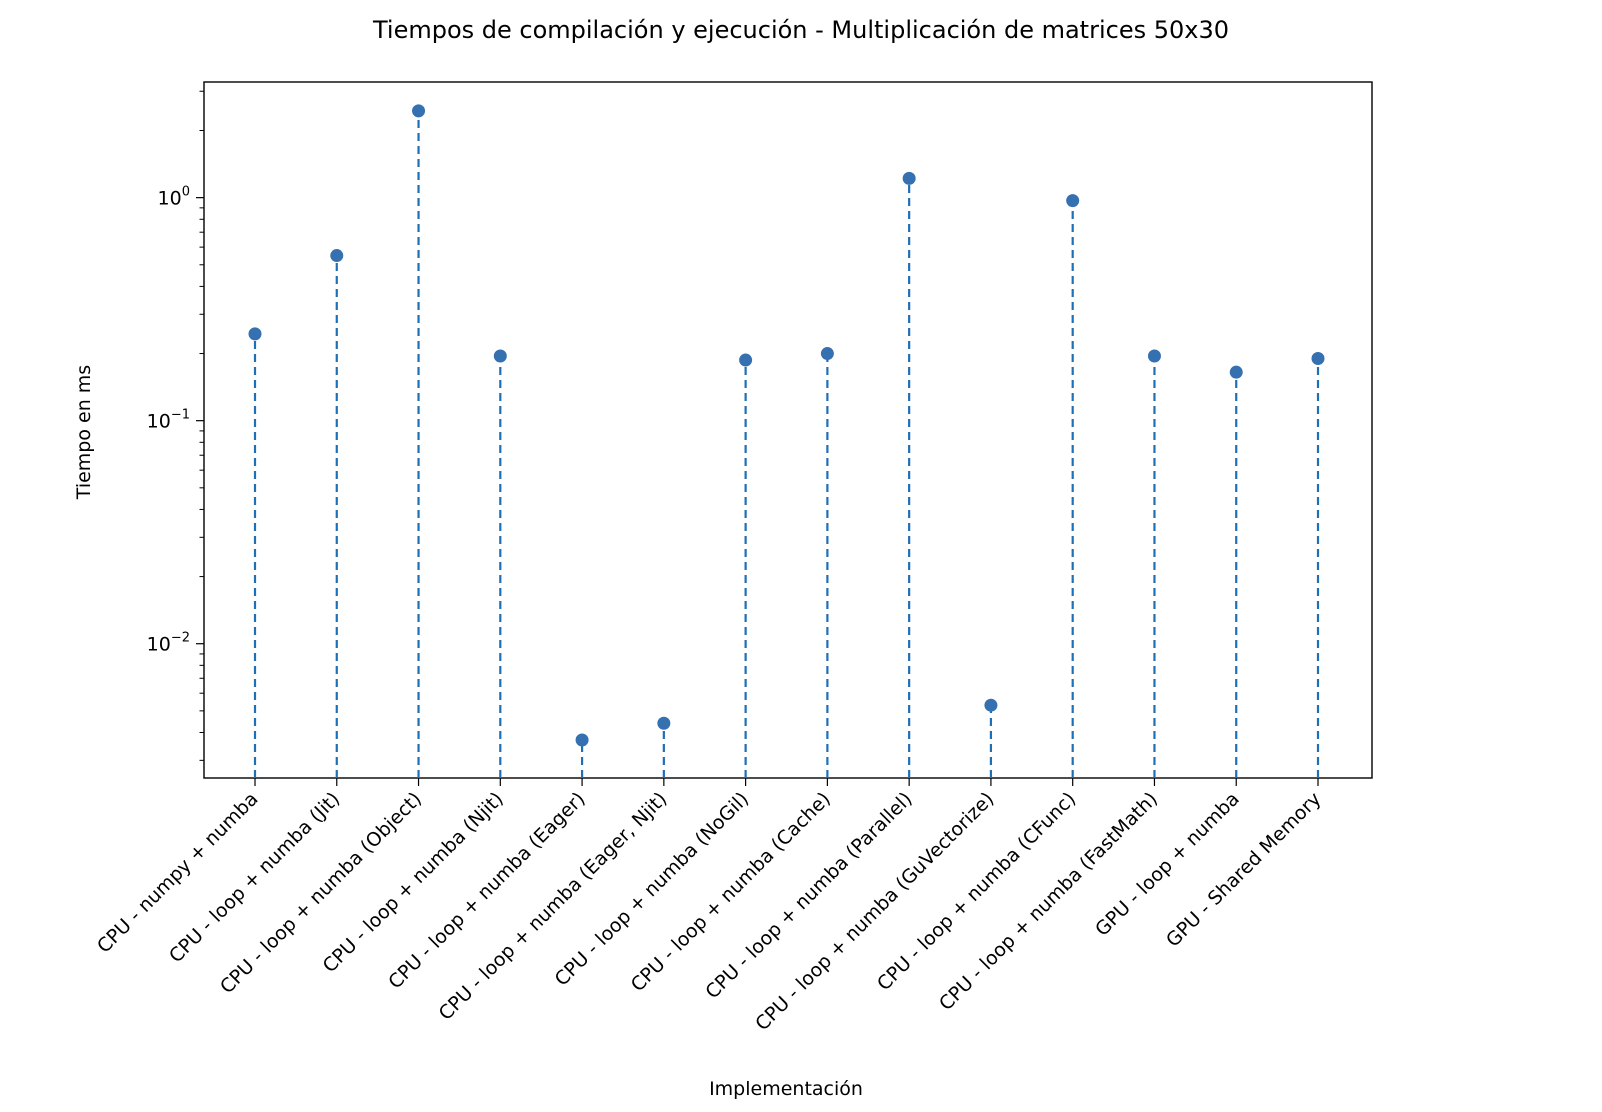 The height and width of the screenshot is (1112, 1602). Describe the element at coordinates (168, 420) in the screenshot. I see `y-tick-label: 10⁻¹` at that location.